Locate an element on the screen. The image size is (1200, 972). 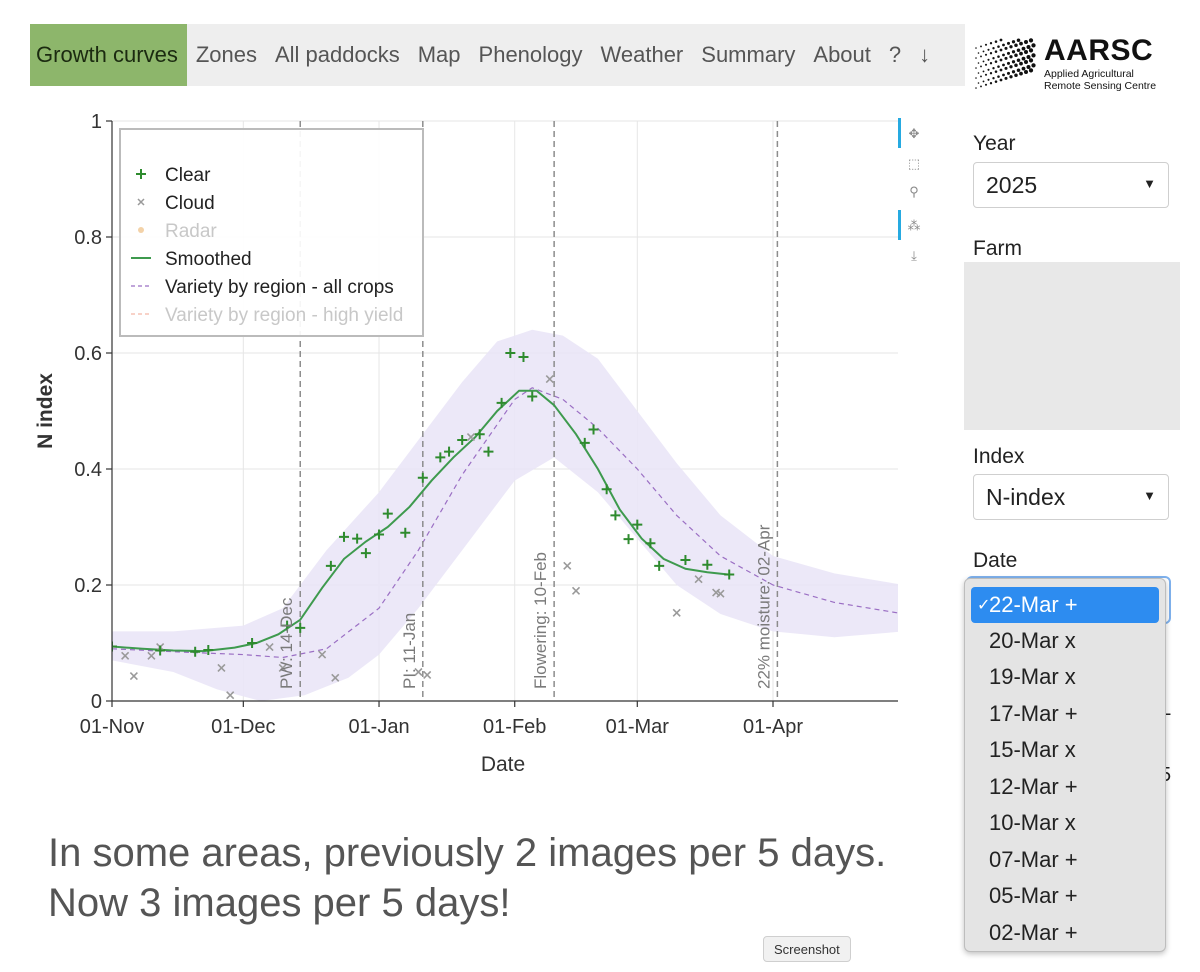
date-option: 17-Mar + is located at coordinates (1033, 713).